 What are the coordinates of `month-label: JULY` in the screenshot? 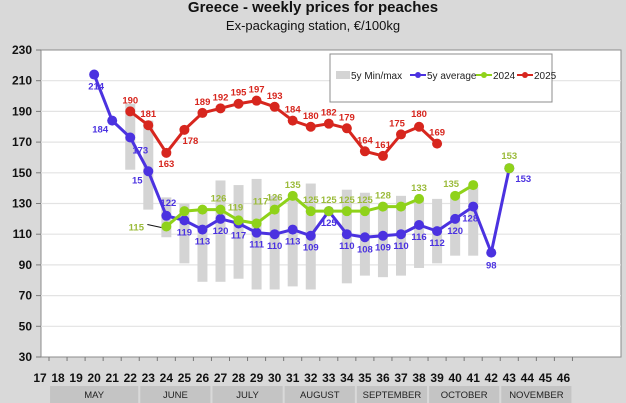 It's located at (247, 395).